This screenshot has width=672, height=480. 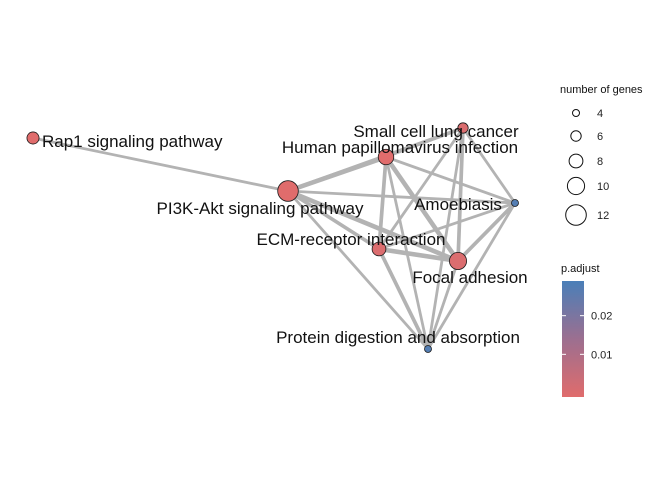 What do you see at coordinates (260, 208) in the screenshot?
I see `node-label-pi3k: PI3K-Akt signaling pathway` at bounding box center [260, 208].